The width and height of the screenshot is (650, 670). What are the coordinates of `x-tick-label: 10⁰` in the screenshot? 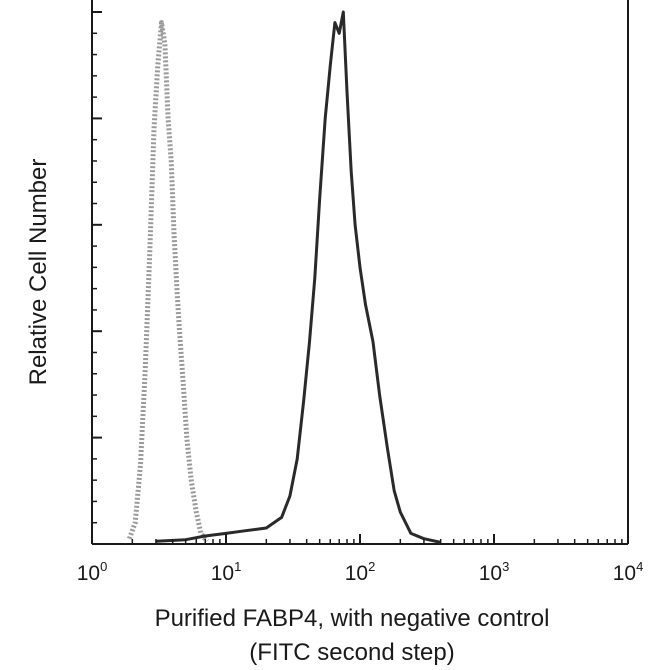 It's located at (92, 572).